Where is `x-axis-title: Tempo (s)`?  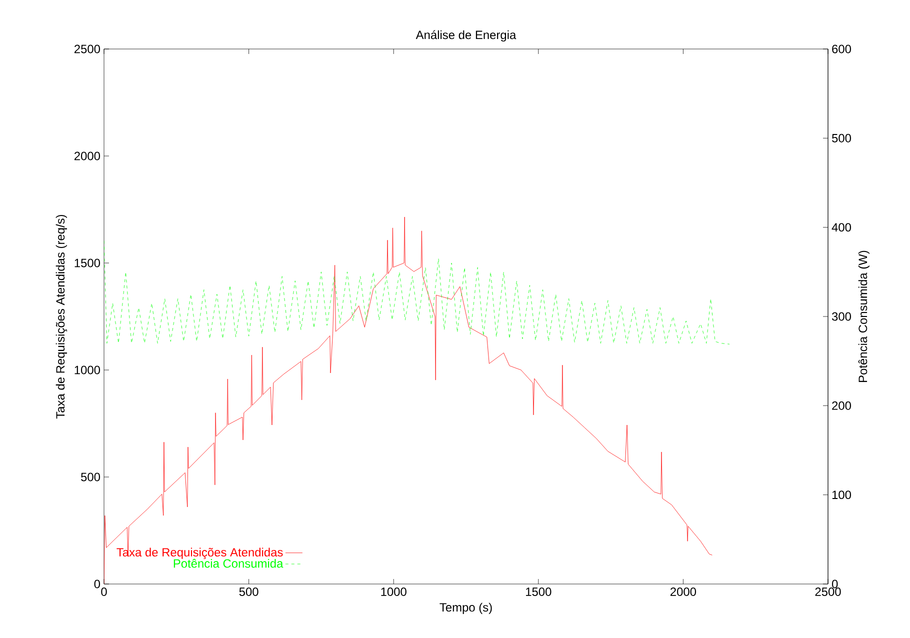 x-axis-title: Tempo (s) is located at coordinates (466, 608).